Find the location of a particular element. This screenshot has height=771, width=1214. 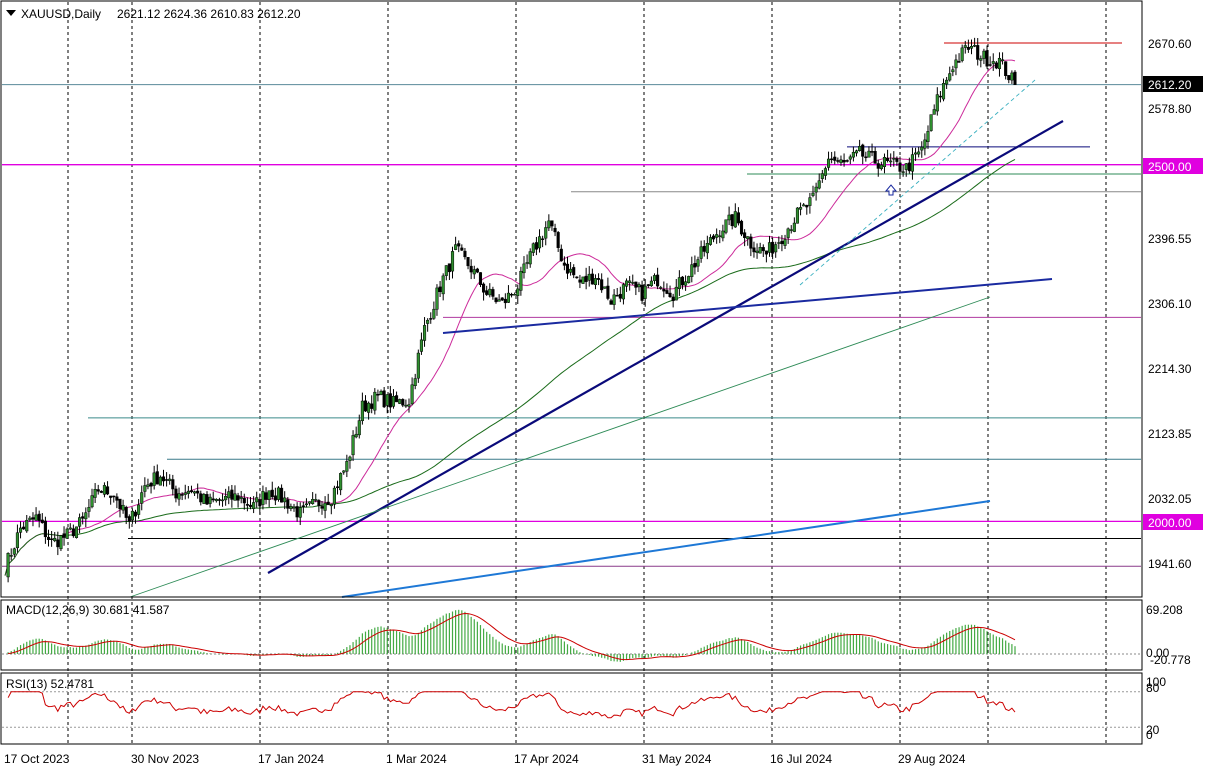

current-price-badge is located at coordinates (1173, 84).